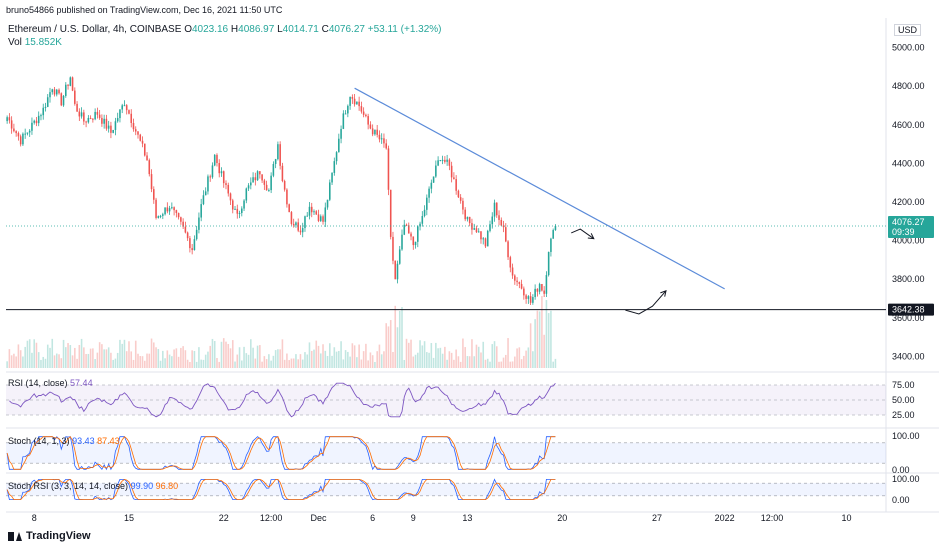 The height and width of the screenshot is (548, 939). Describe the element at coordinates (908, 163) in the screenshot. I see `y-tick-label: 4400.00` at that location.